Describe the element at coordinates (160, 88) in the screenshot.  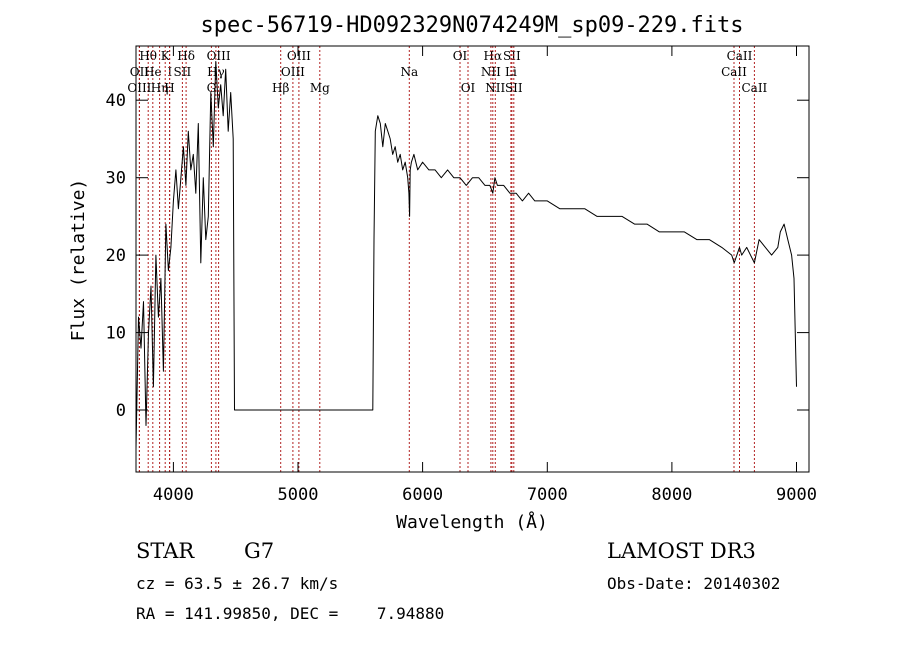
I see `spectral-line-label-4: Hη` at that location.